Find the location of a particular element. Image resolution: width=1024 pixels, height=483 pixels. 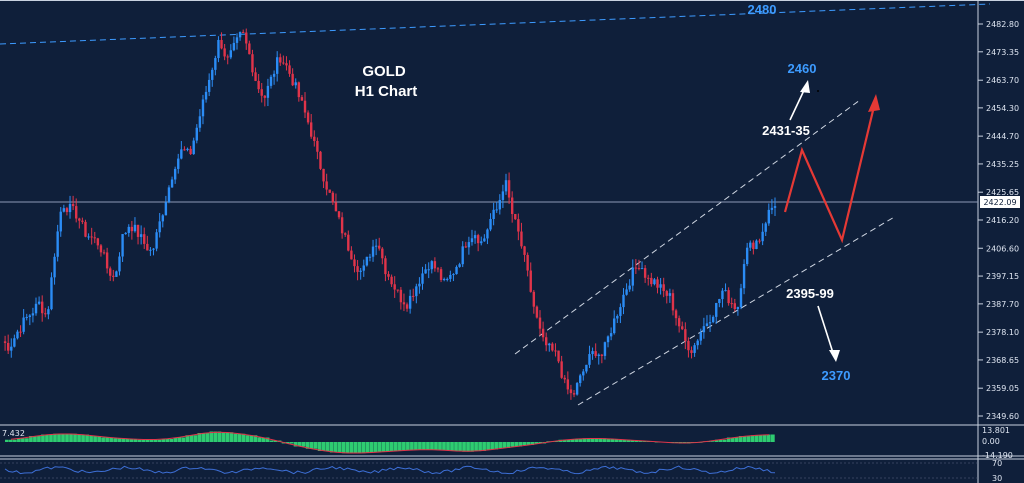

channel-lower-line is located at coordinates (737, 310).